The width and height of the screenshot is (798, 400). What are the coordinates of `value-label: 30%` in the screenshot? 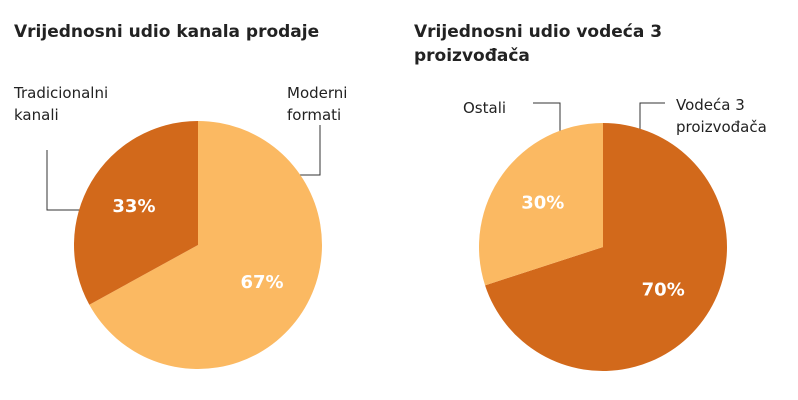 It's located at (542, 202).